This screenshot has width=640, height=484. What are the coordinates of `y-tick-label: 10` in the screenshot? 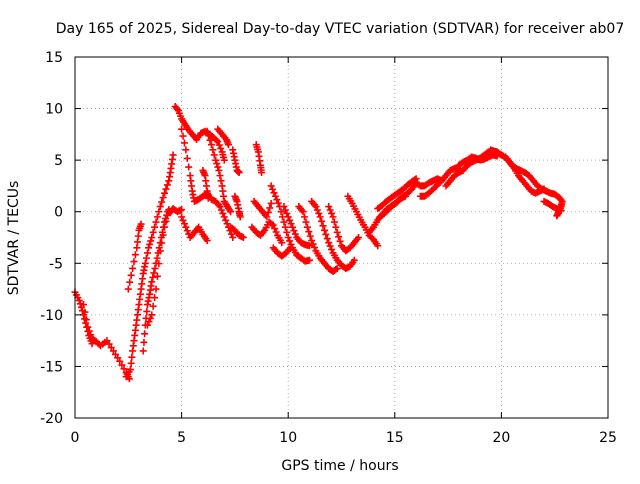 It's located at (54, 110).